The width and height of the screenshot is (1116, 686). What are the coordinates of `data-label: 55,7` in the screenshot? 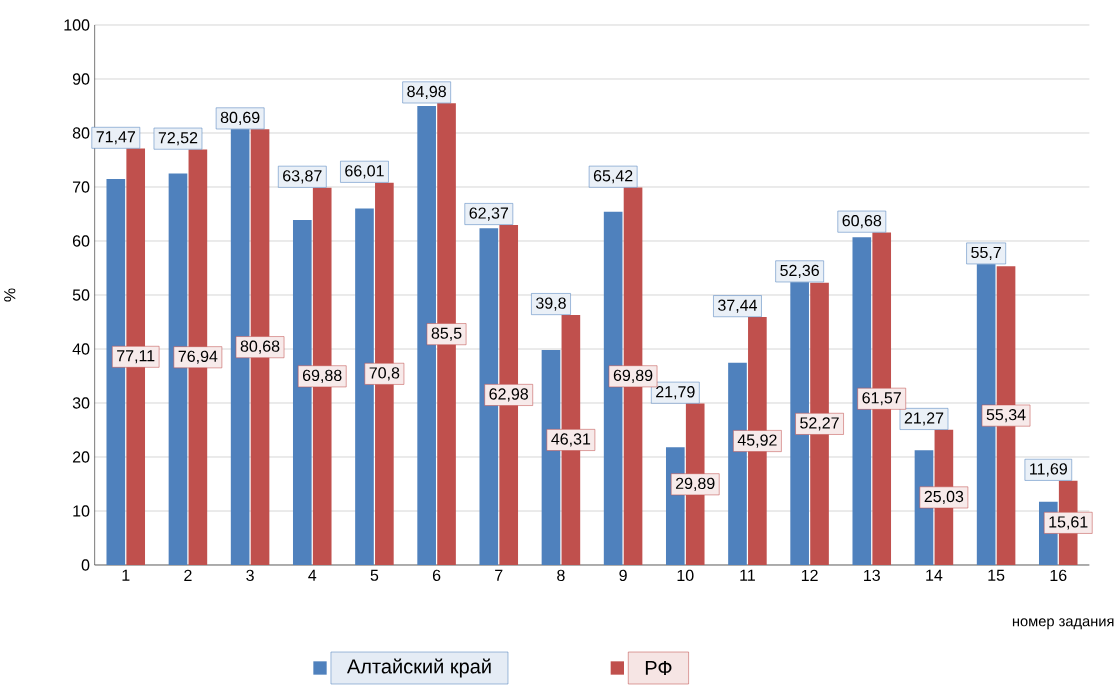 It's located at (986, 253).